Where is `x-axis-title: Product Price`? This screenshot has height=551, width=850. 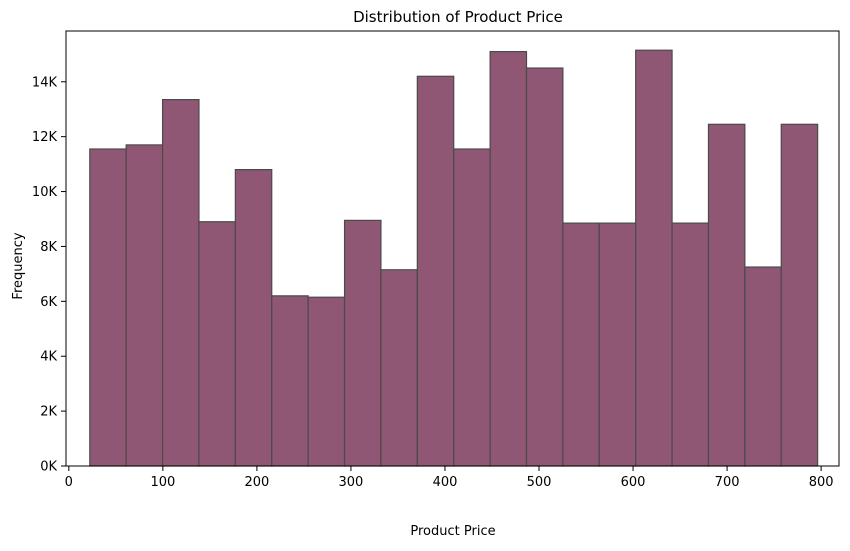 x-axis-title: Product Price is located at coordinates (452, 531).